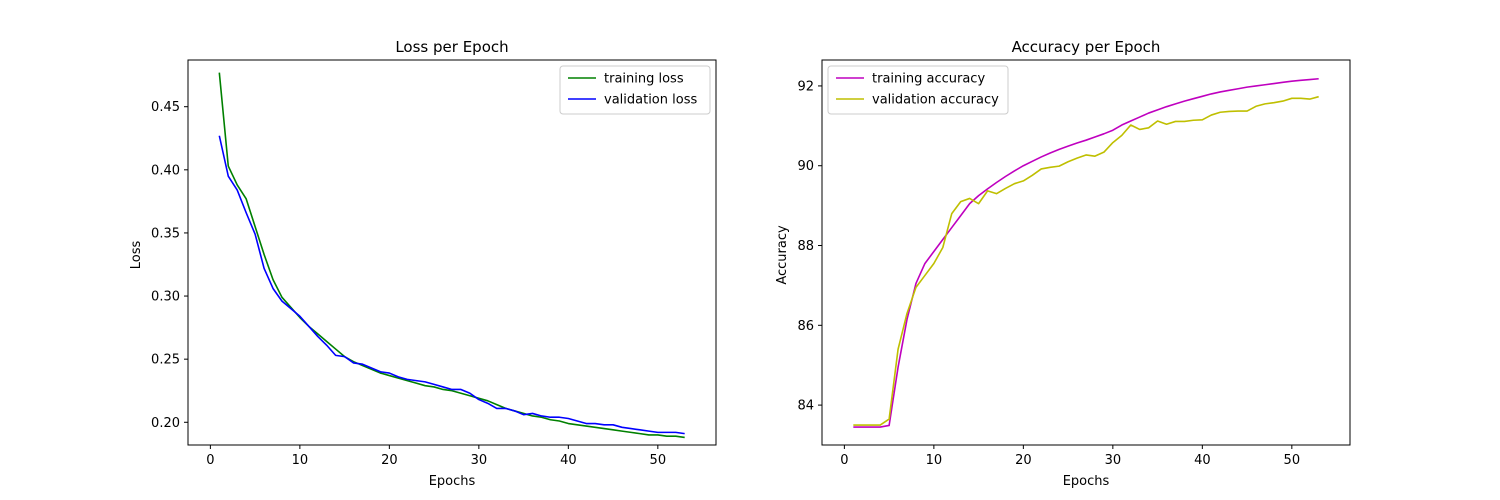 Image resolution: width=1500 pixels, height=500 pixels. I want to click on accuracy-chart-title: Accuracy per Epoch, so click(1086, 47).